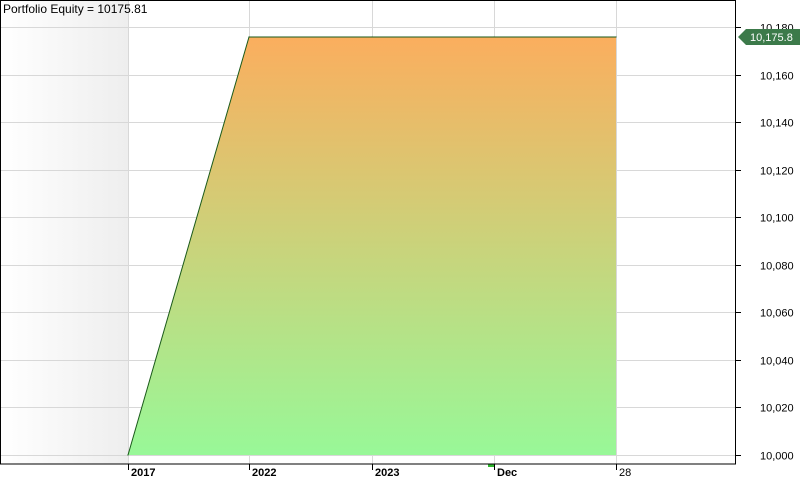 The width and height of the screenshot is (800, 485). I want to click on y-tick-label: 10,060, so click(777, 314).